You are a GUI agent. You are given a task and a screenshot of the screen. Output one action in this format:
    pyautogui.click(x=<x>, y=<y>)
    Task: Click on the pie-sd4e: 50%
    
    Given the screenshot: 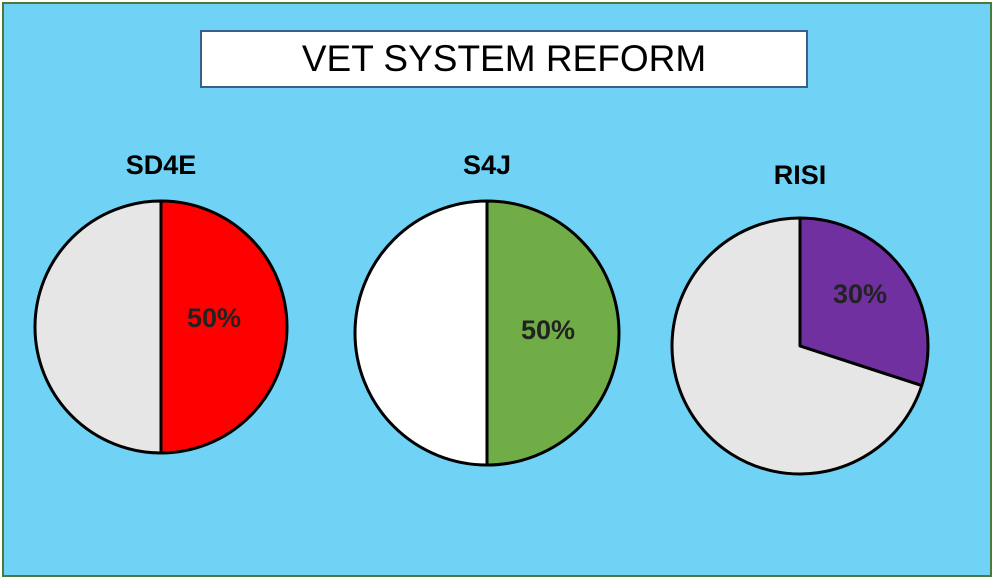 What is the action you would take?
    pyautogui.click(x=161, y=327)
    